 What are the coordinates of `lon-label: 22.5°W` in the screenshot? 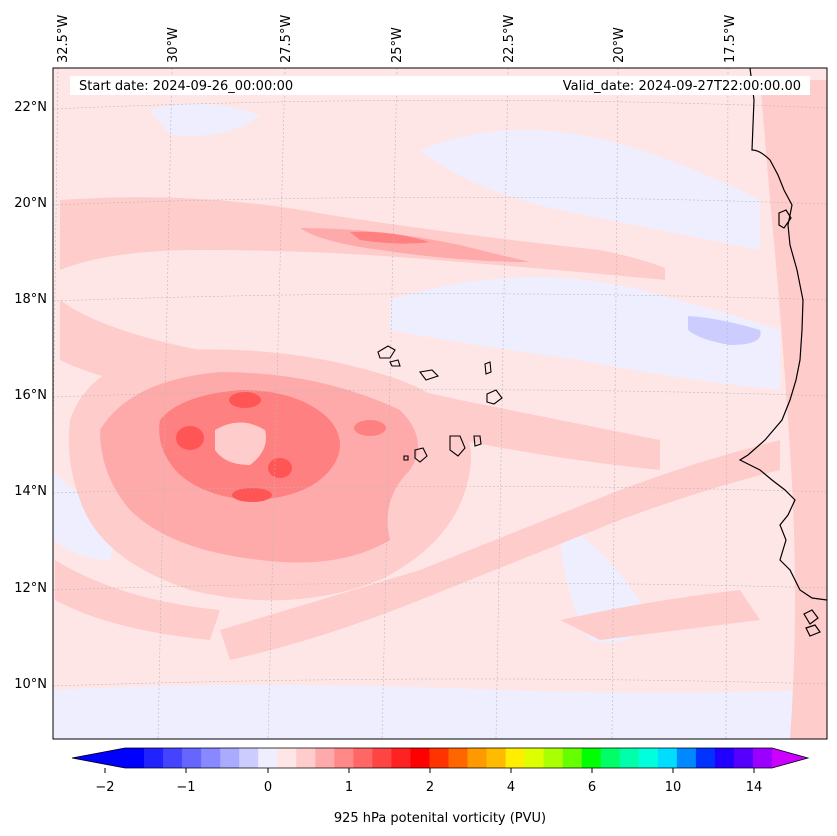 It's located at (509, 39).